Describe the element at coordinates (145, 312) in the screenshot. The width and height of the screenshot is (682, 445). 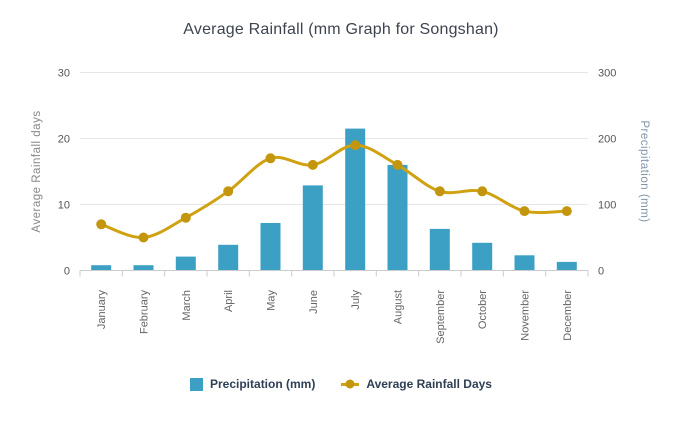
I see `x-axis-label-february: February` at that location.